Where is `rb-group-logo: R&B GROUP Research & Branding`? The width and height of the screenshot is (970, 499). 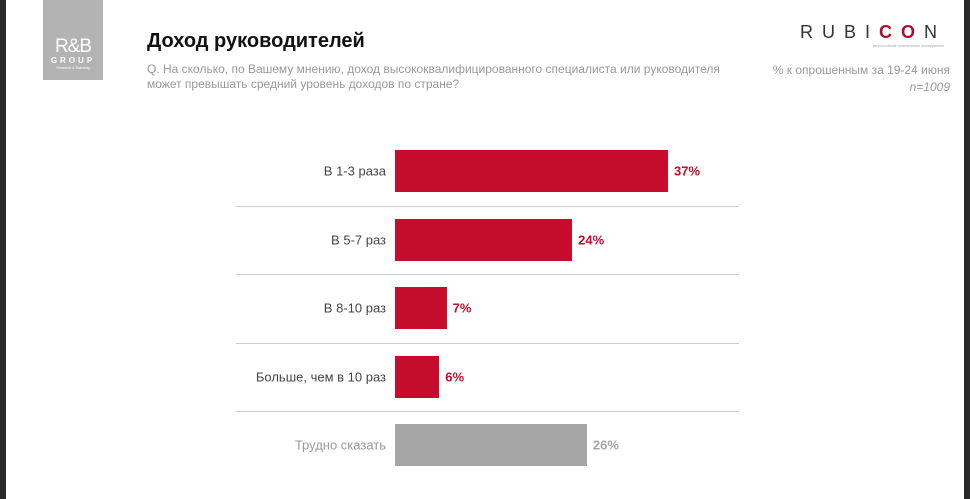
rb-group-logo: R&B GROUP Research & Branding is located at coordinates (73, 40).